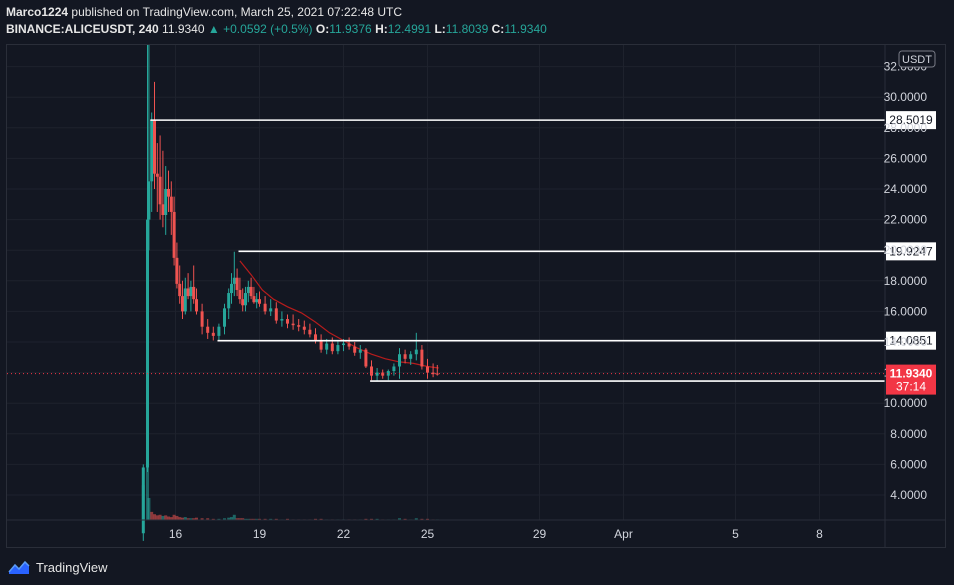  What do you see at coordinates (37, 12) in the screenshot?
I see `author-name: Marco1224` at bounding box center [37, 12].